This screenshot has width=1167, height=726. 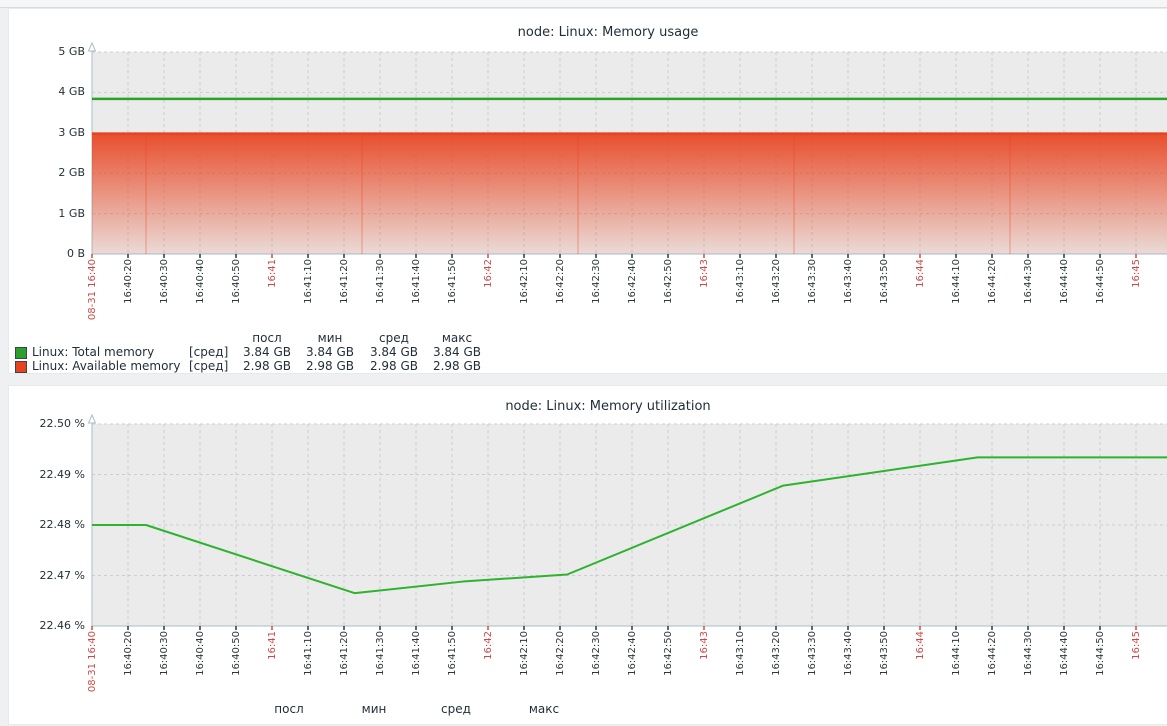 I want to click on y-axis-label: 5 GB, so click(x=71, y=51).